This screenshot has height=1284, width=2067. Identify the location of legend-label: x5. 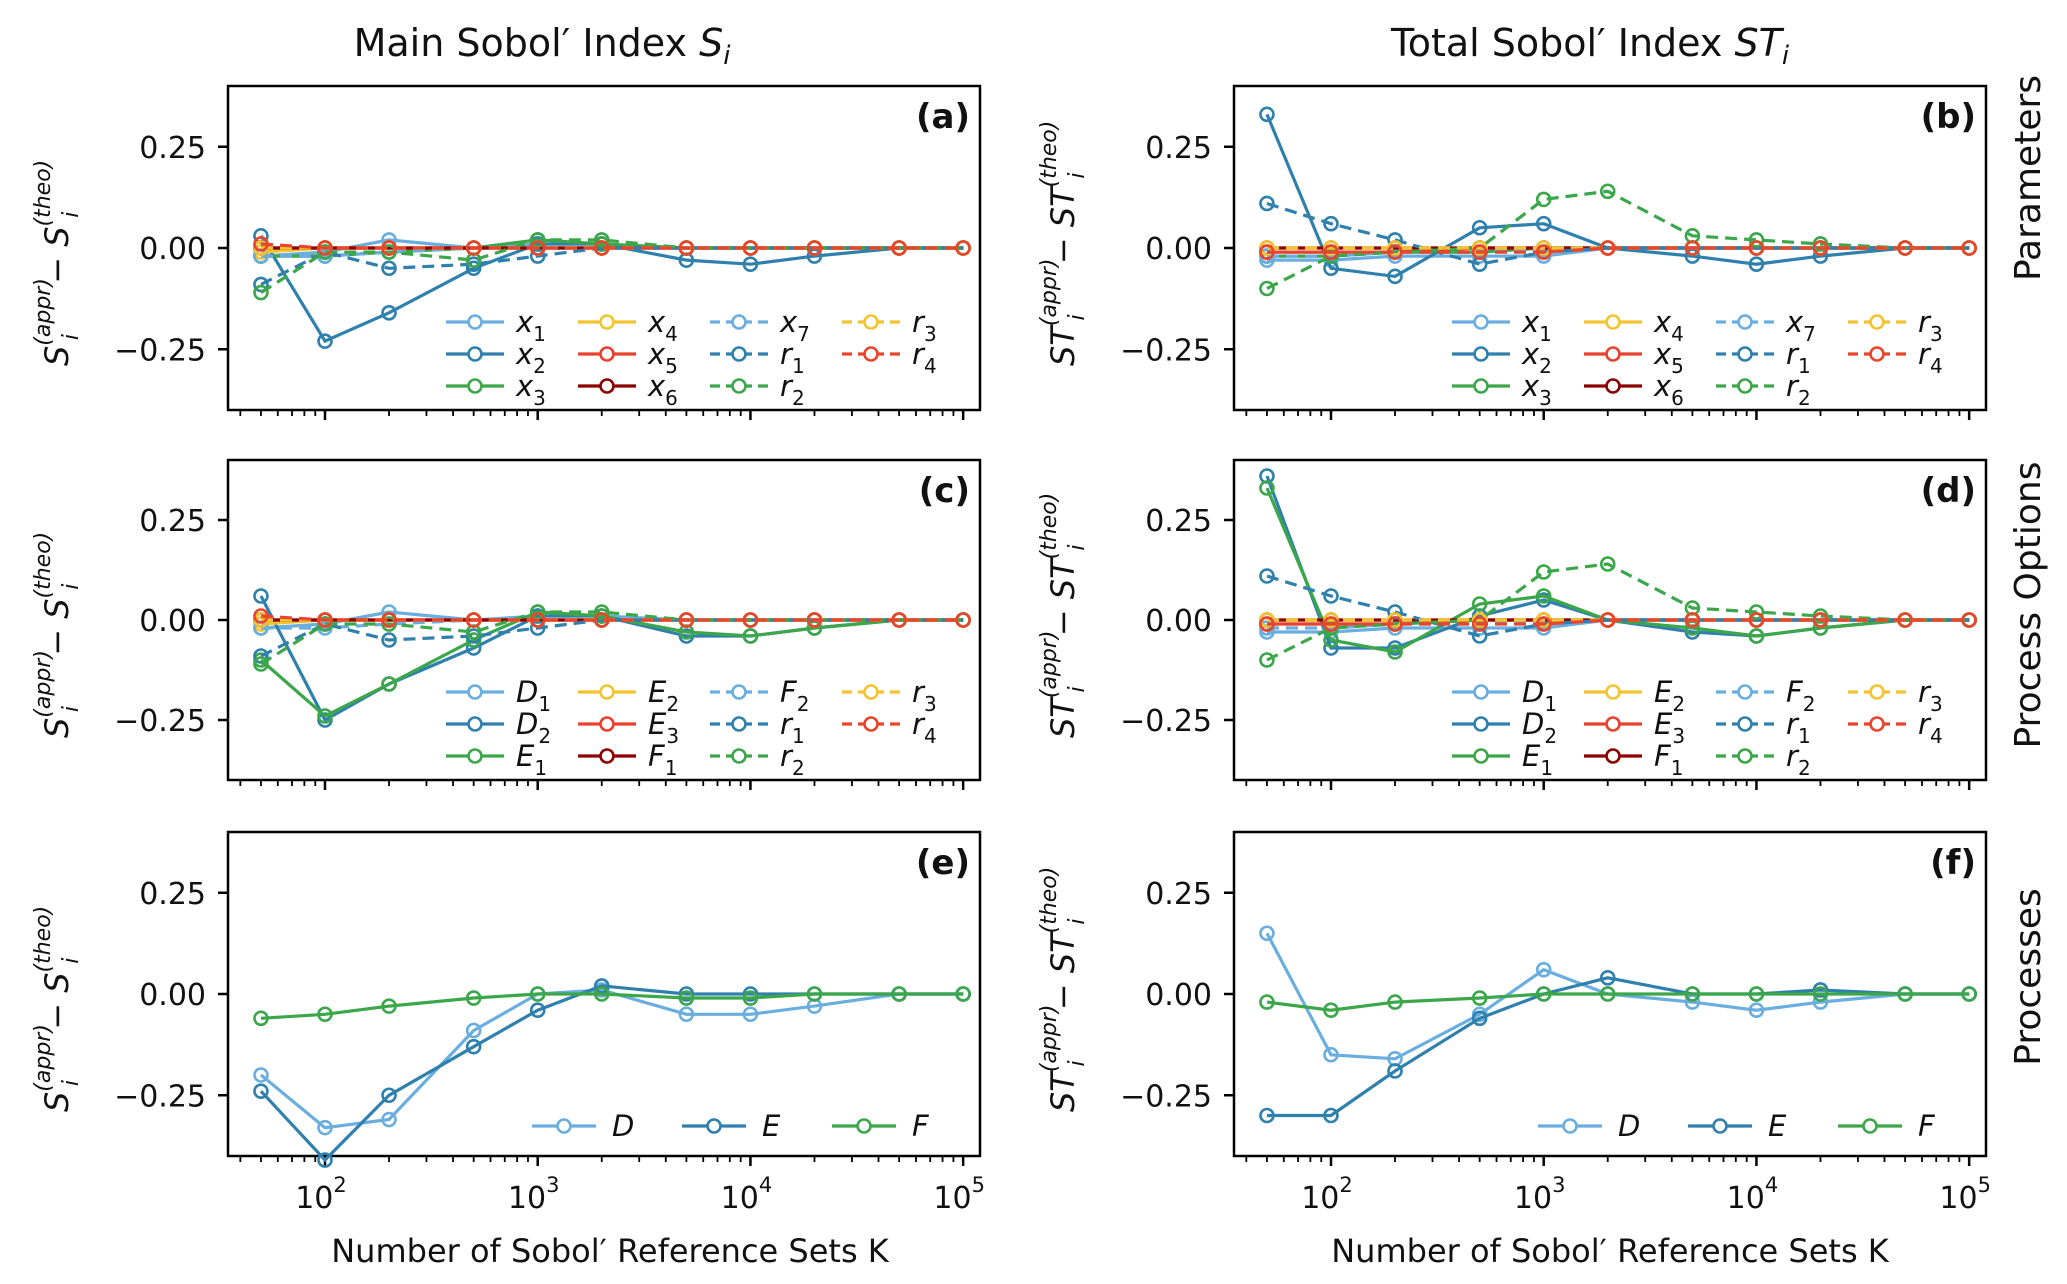
(662, 357).